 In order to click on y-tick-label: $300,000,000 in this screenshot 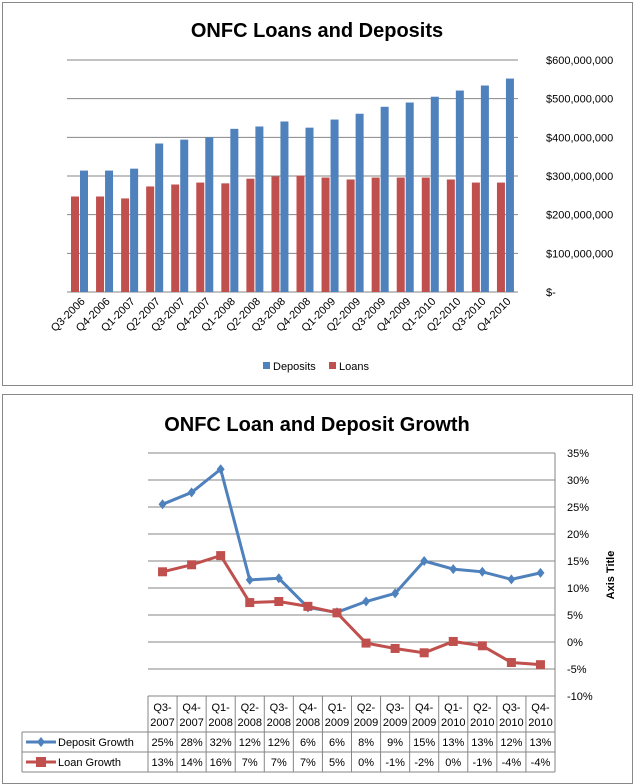, I will do `click(579, 177)`.